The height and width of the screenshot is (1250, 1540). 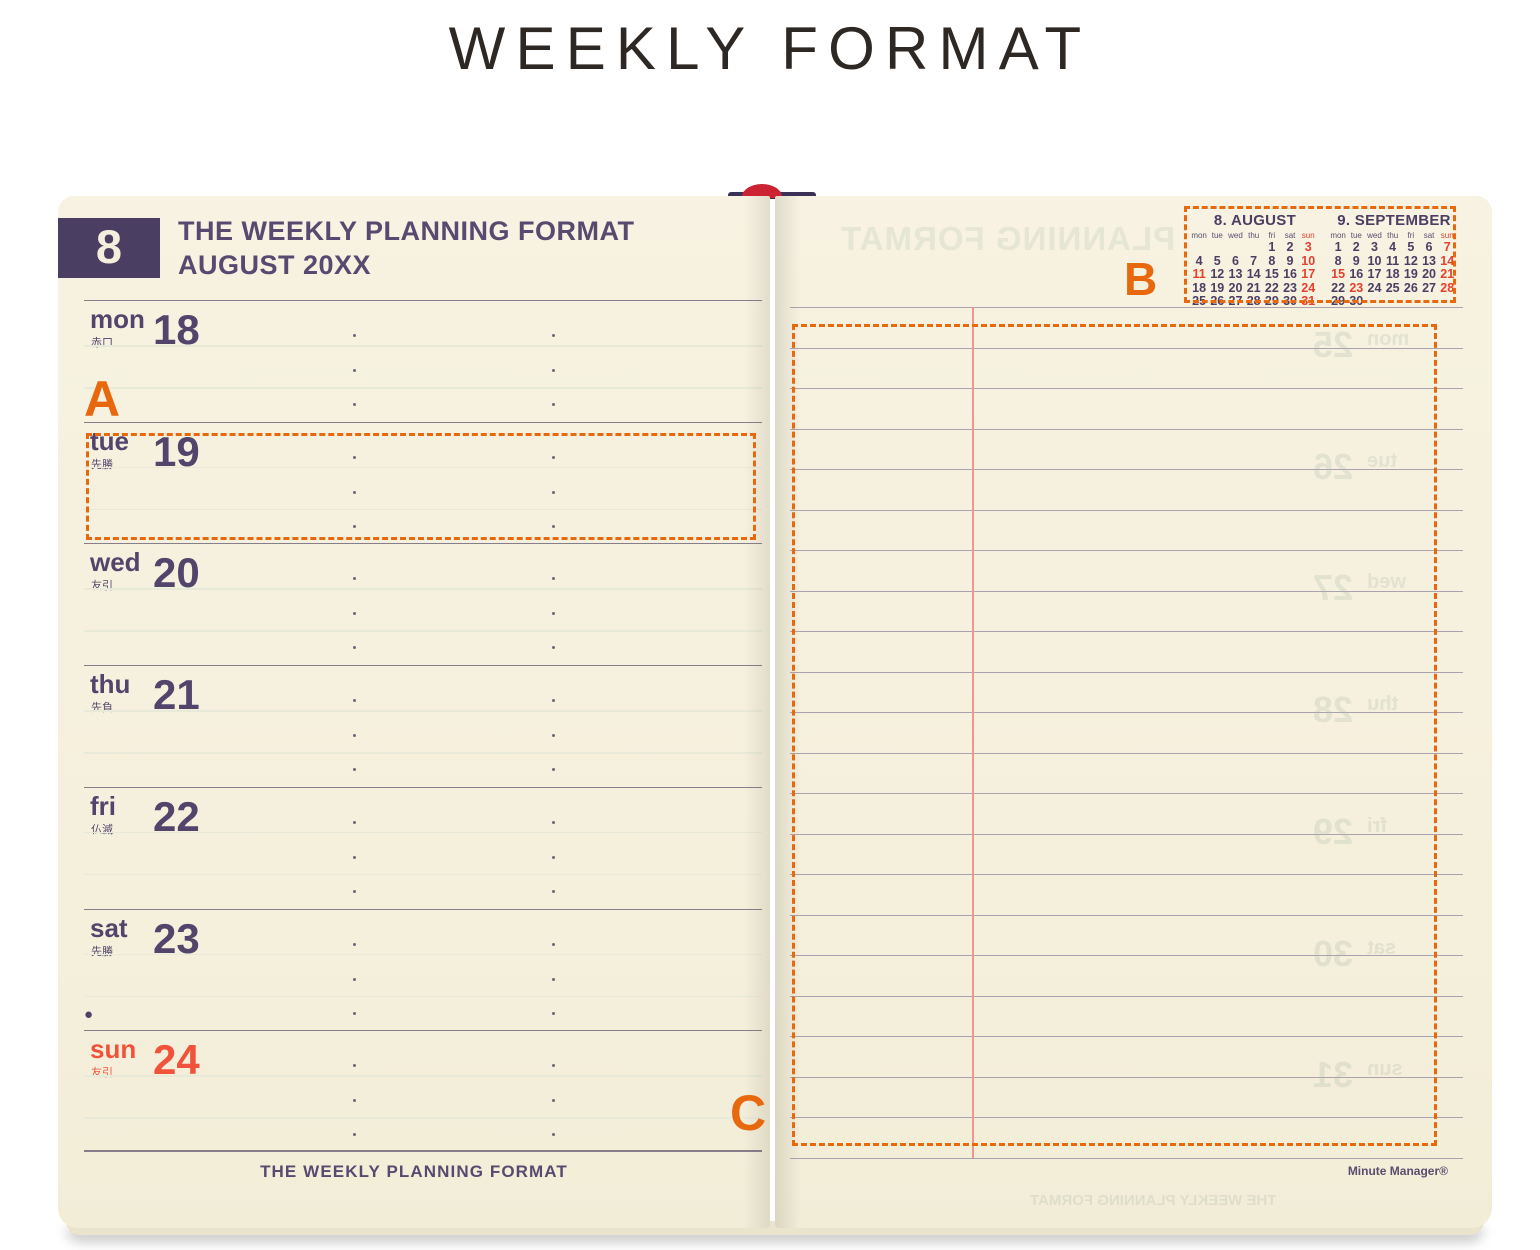 I want to click on left-page-footer: THE WEEKLY PLANNING FORMAT, so click(x=414, y=1171).